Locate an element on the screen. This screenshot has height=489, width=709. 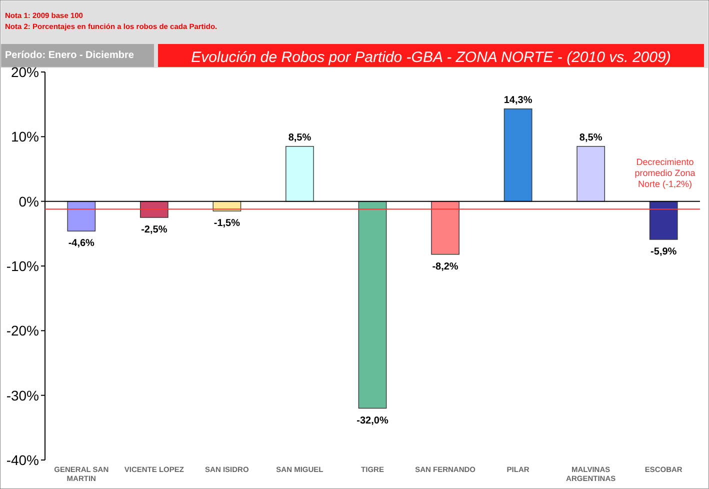
y-tick-label: 10% is located at coordinates (24, 136).